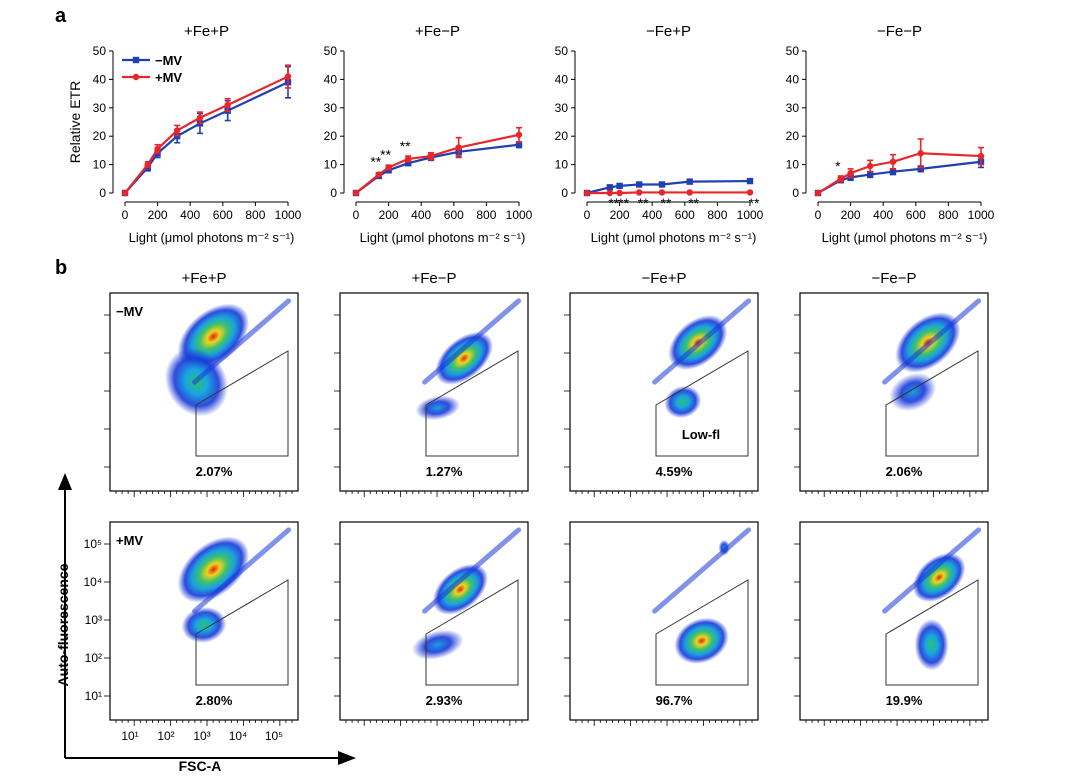 Image resolution: width=1080 pixels, height=783 pixels. I want to click on flow-plot-r2-c3: 96.7%, so click(661, 623).